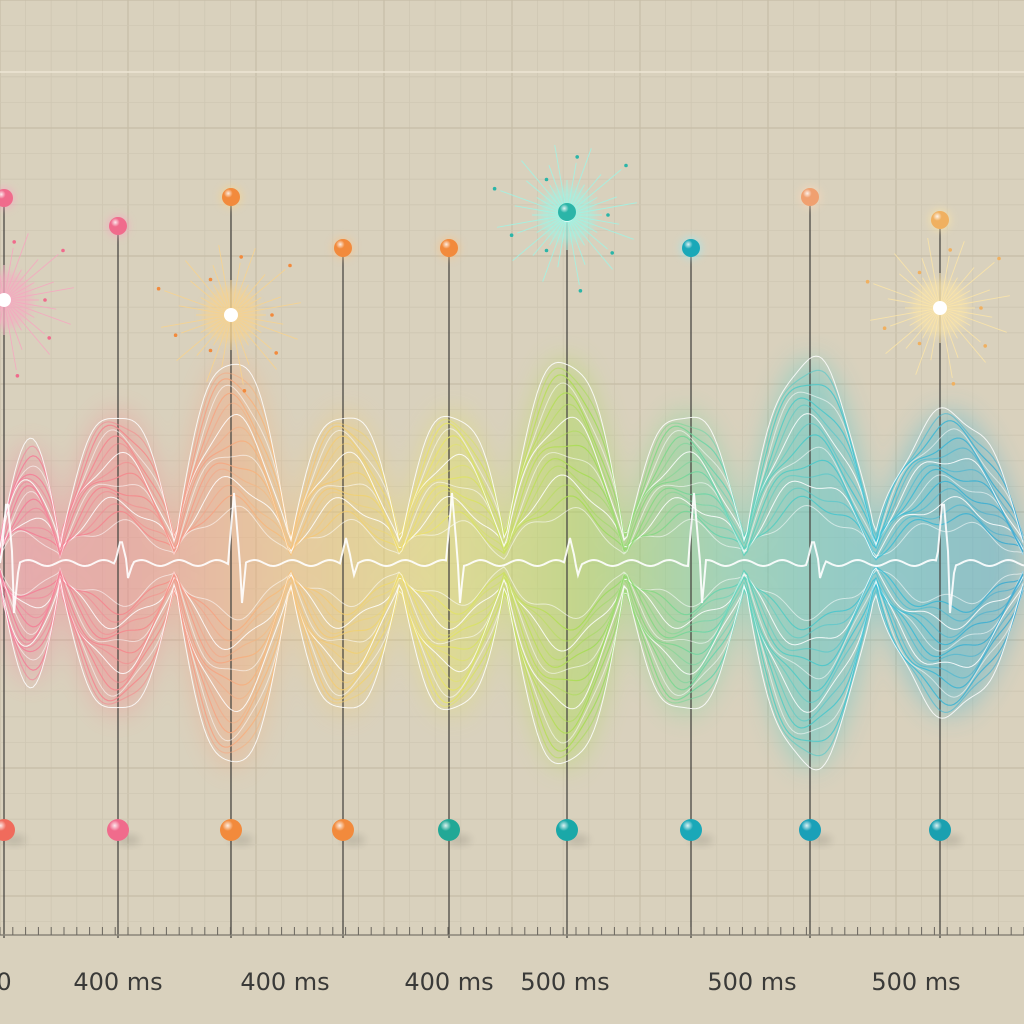 The height and width of the screenshot is (1024, 1024). I want to click on signal-trace, so click(512, 553).